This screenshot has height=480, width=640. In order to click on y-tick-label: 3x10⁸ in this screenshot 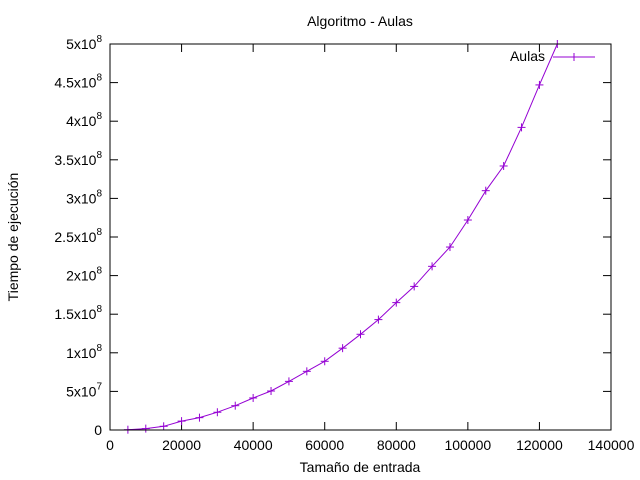, I will do `click(84, 197)`.